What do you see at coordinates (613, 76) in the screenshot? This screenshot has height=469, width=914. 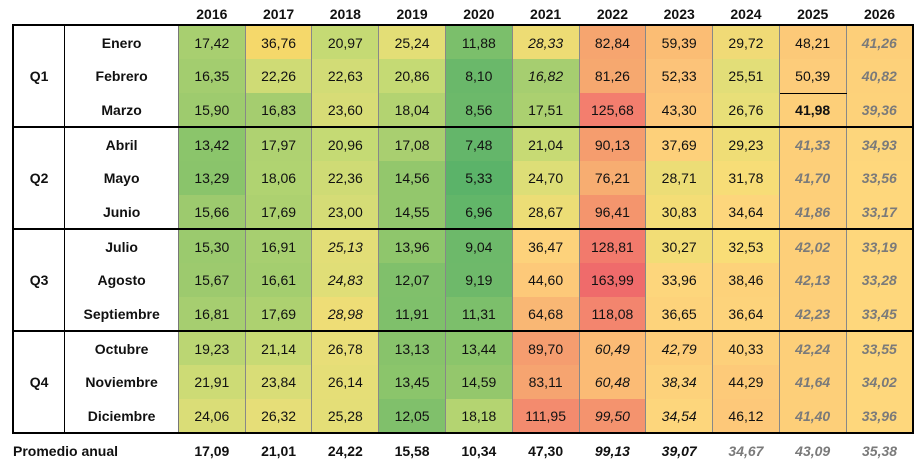 I see `value-cell: 81,26` at bounding box center [613, 76].